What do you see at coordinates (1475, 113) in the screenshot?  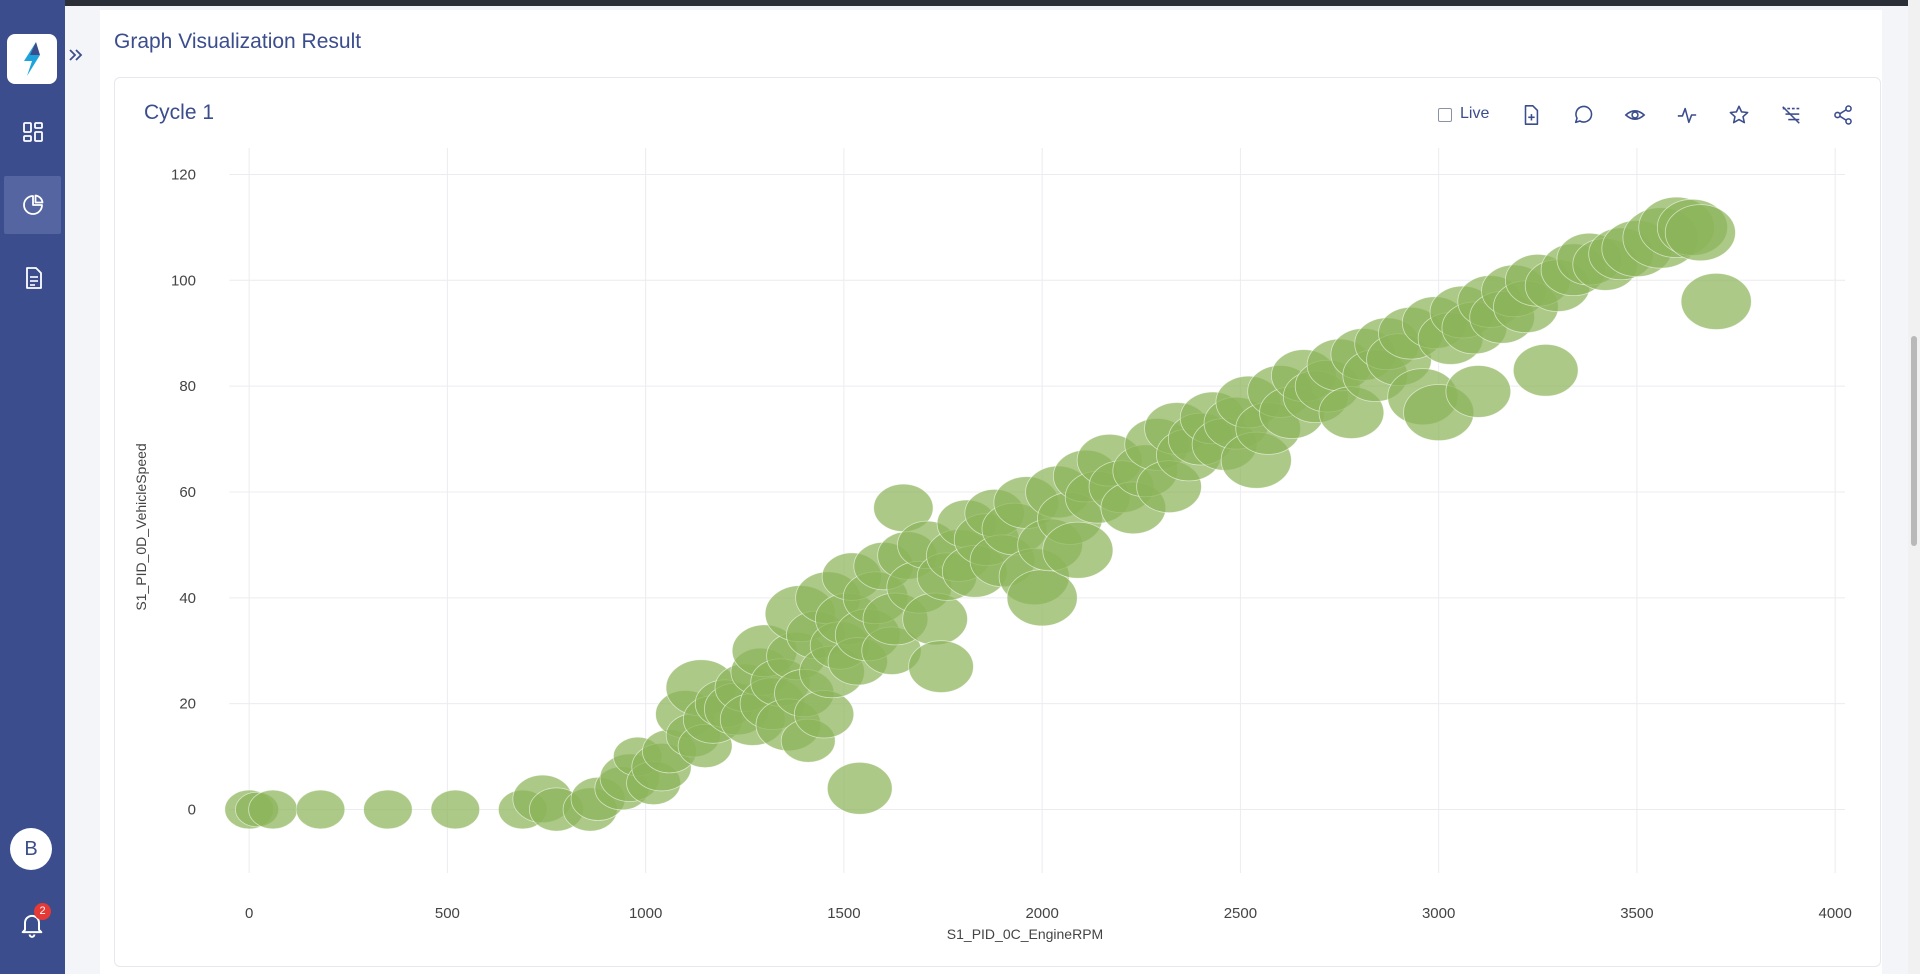 I see `live-label: Live` at bounding box center [1475, 113].